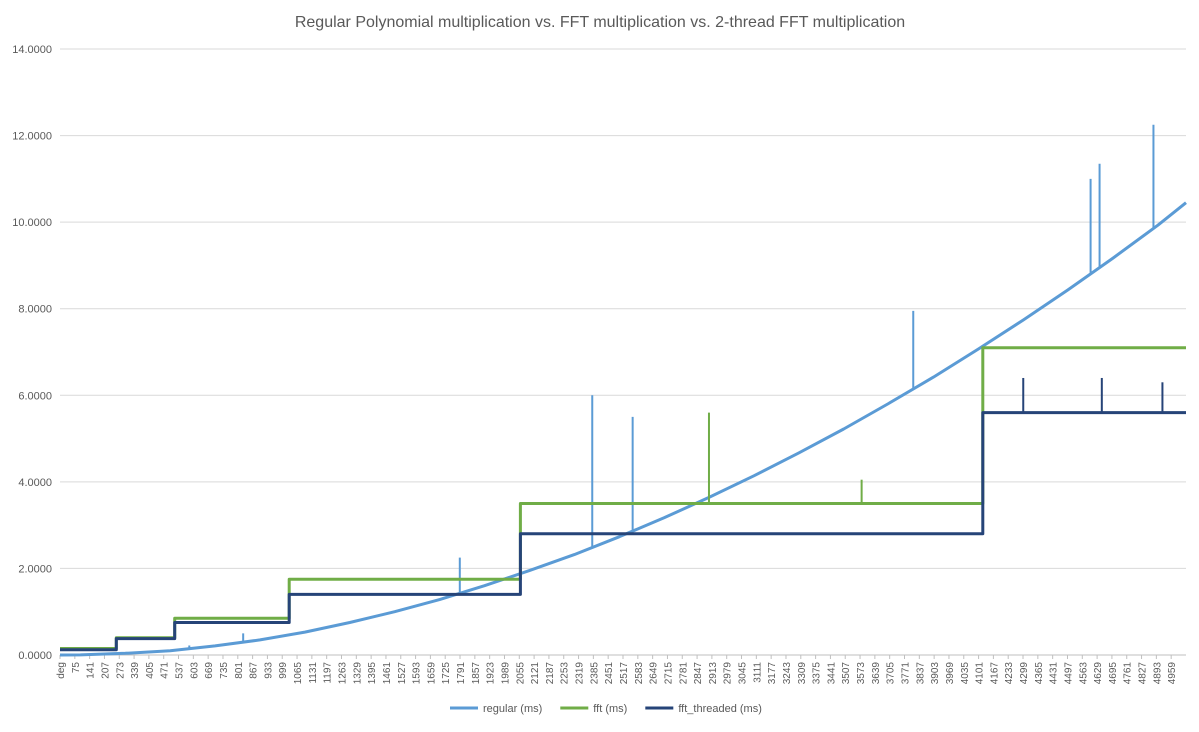 This screenshot has height=732, width=1199. Describe the element at coordinates (343, 673) in the screenshot. I see `x-tick-label: 1263` at that location.